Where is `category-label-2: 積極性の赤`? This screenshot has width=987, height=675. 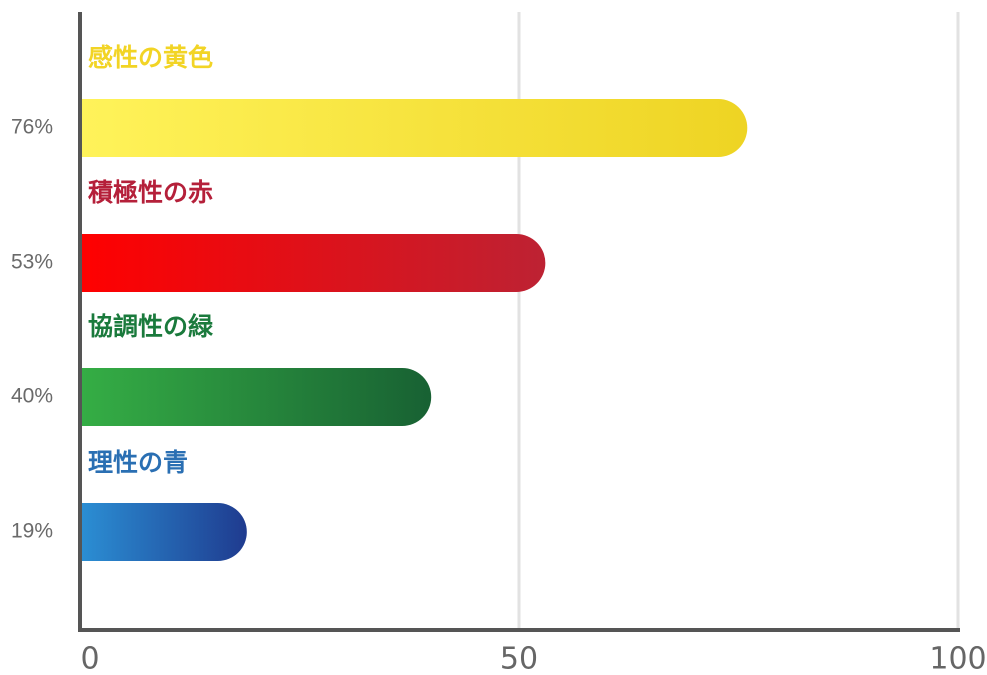 category-label-2: 積極性の赤 is located at coordinates (150, 192).